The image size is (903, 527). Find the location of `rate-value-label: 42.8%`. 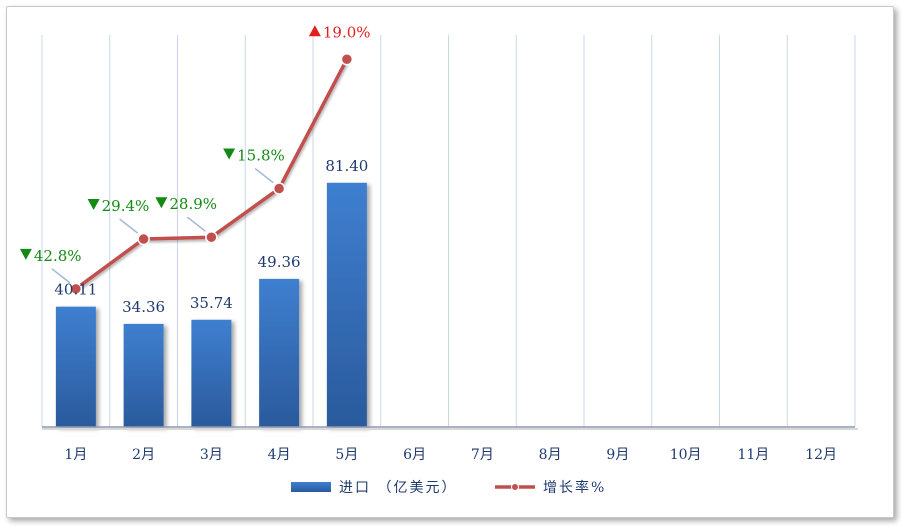

rate-value-label: 42.8% is located at coordinates (58, 256).